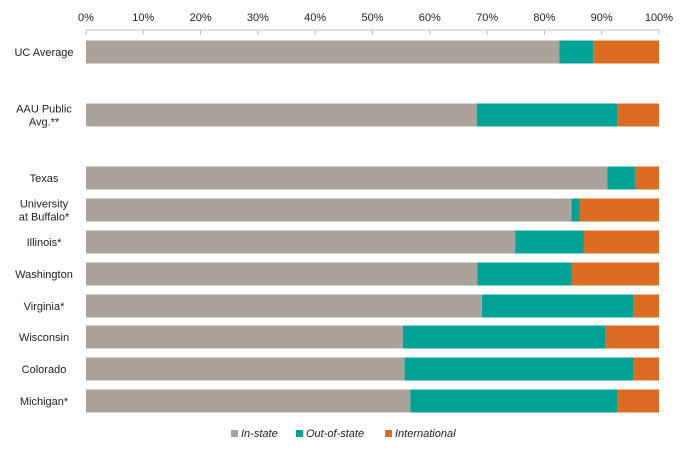  I want to click on category-label: Wisconsin, so click(44, 338).